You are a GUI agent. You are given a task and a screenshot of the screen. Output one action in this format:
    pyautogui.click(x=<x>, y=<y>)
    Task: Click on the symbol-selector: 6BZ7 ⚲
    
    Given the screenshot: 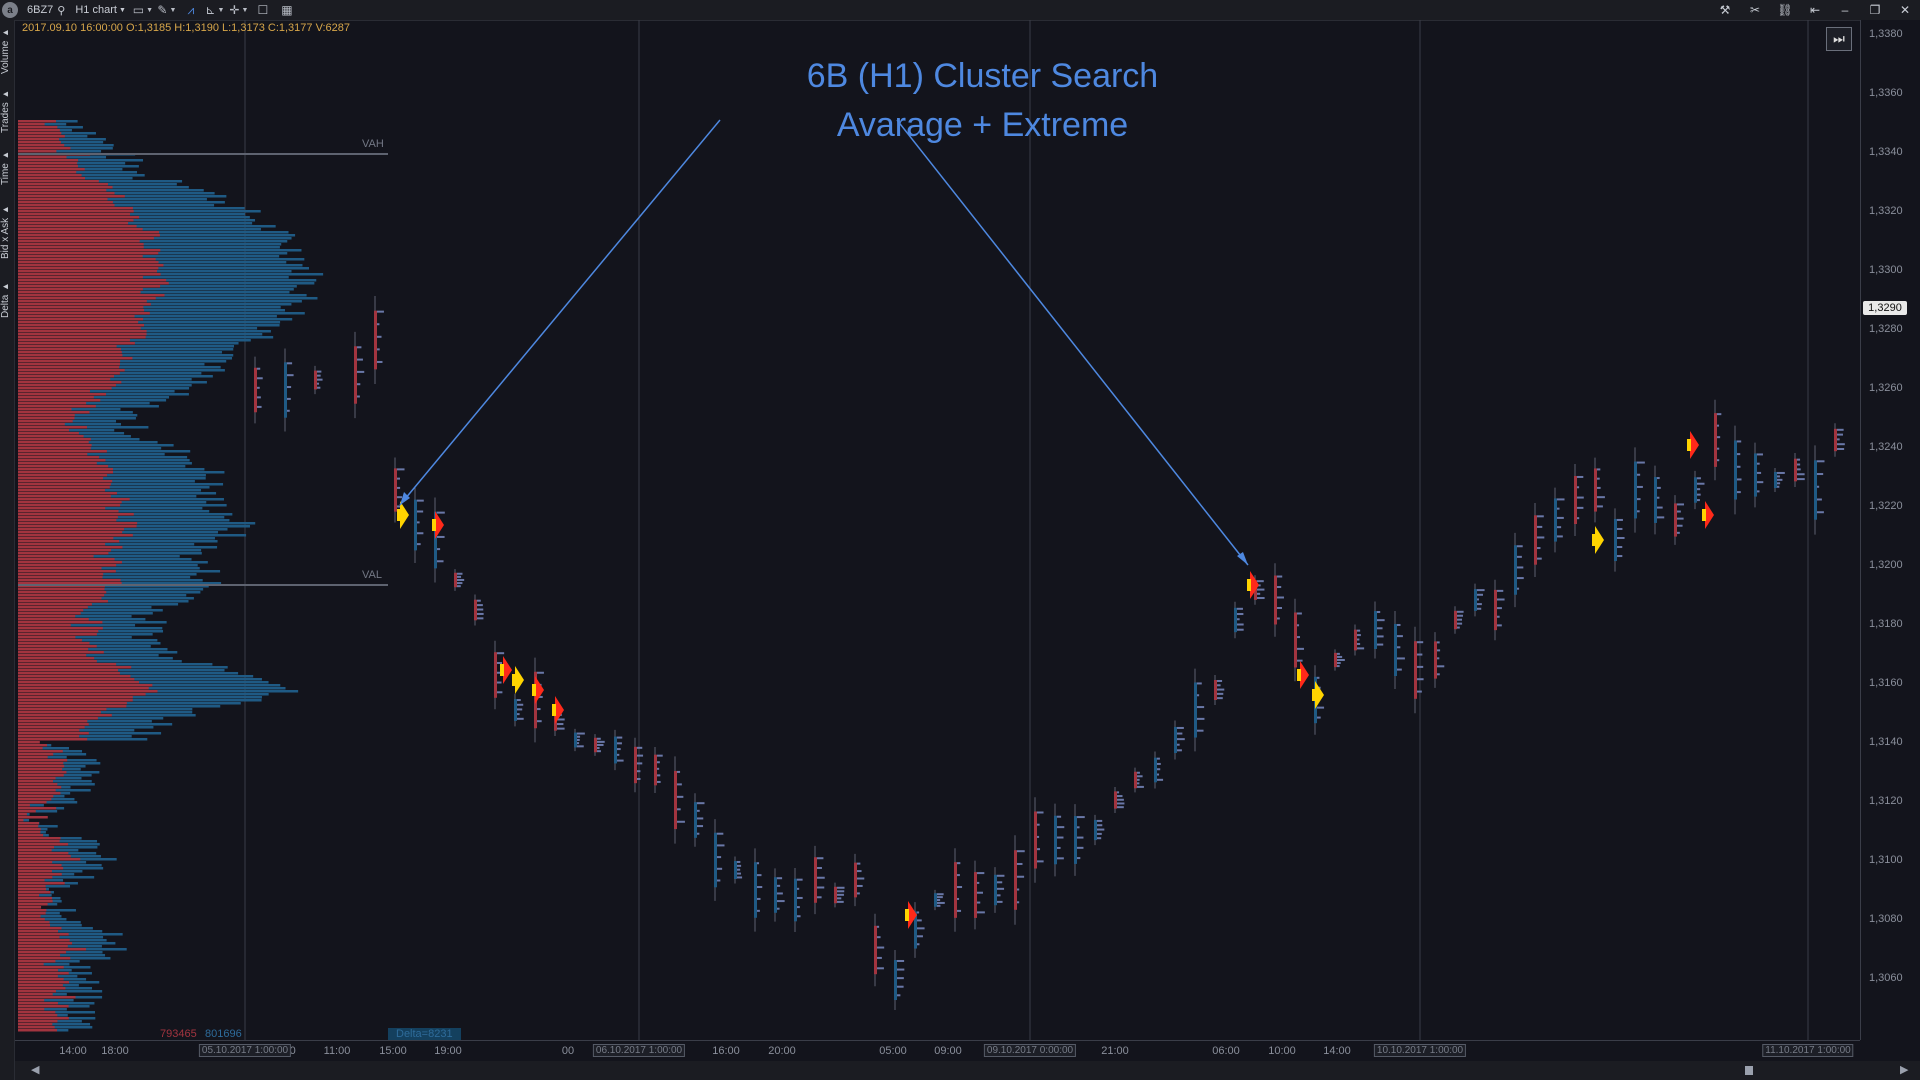 What is the action you would take?
    pyautogui.click(x=46, y=10)
    